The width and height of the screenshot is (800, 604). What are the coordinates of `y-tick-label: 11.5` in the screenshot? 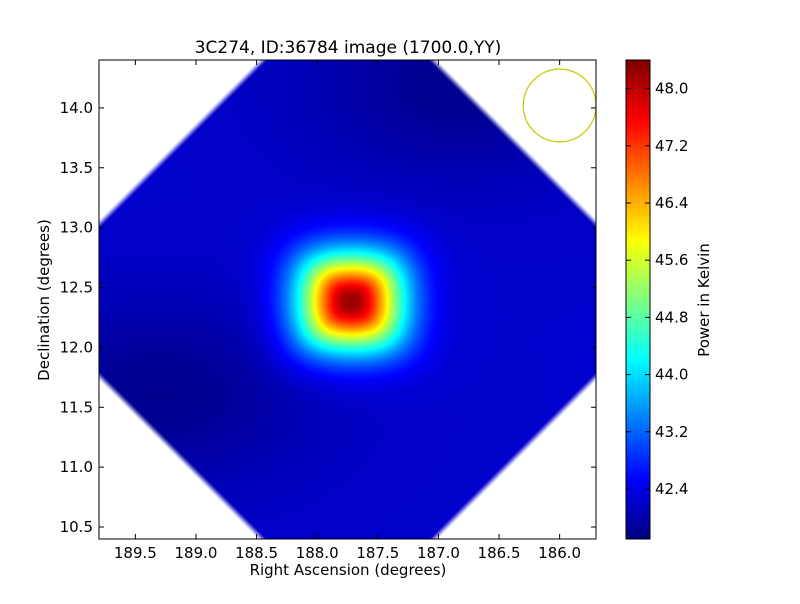 It's located at (76, 407).